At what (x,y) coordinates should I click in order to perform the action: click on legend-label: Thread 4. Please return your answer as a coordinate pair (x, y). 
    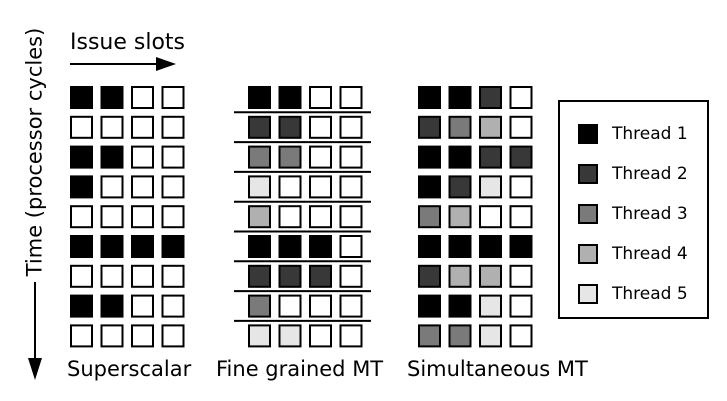
    Looking at the image, I should click on (650, 254).